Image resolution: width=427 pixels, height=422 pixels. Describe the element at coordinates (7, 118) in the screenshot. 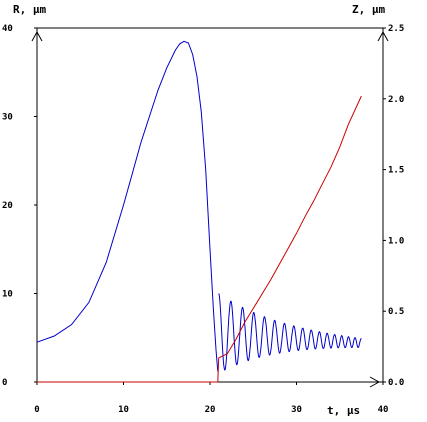

I see `y-left-tick-label: 30` at that location.